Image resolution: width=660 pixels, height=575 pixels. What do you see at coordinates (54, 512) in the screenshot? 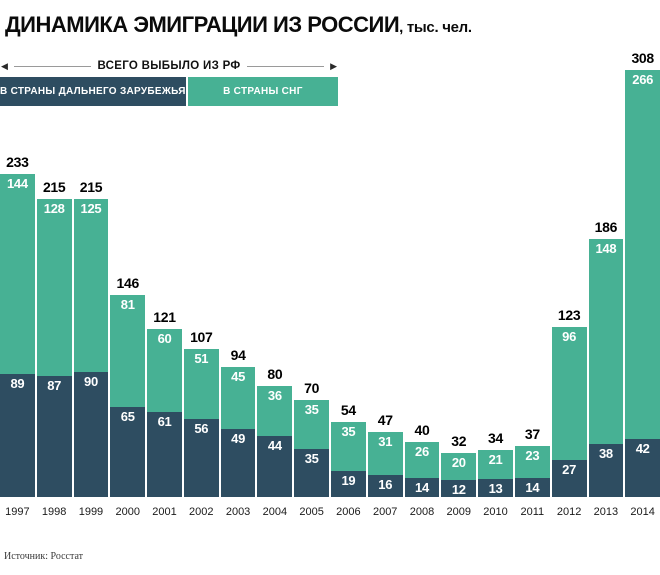
I see `year-label: 1998` at bounding box center [54, 512].